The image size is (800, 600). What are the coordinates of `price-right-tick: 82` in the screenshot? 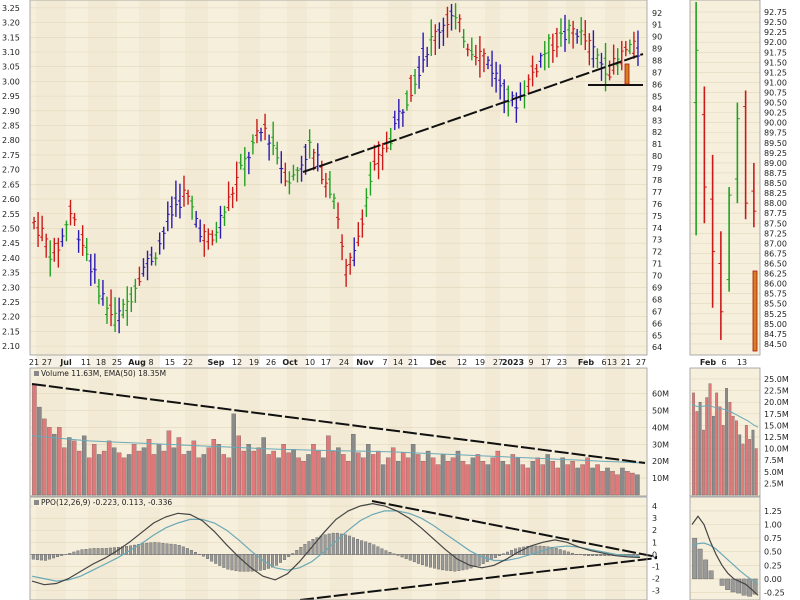 It's located at (657, 132).